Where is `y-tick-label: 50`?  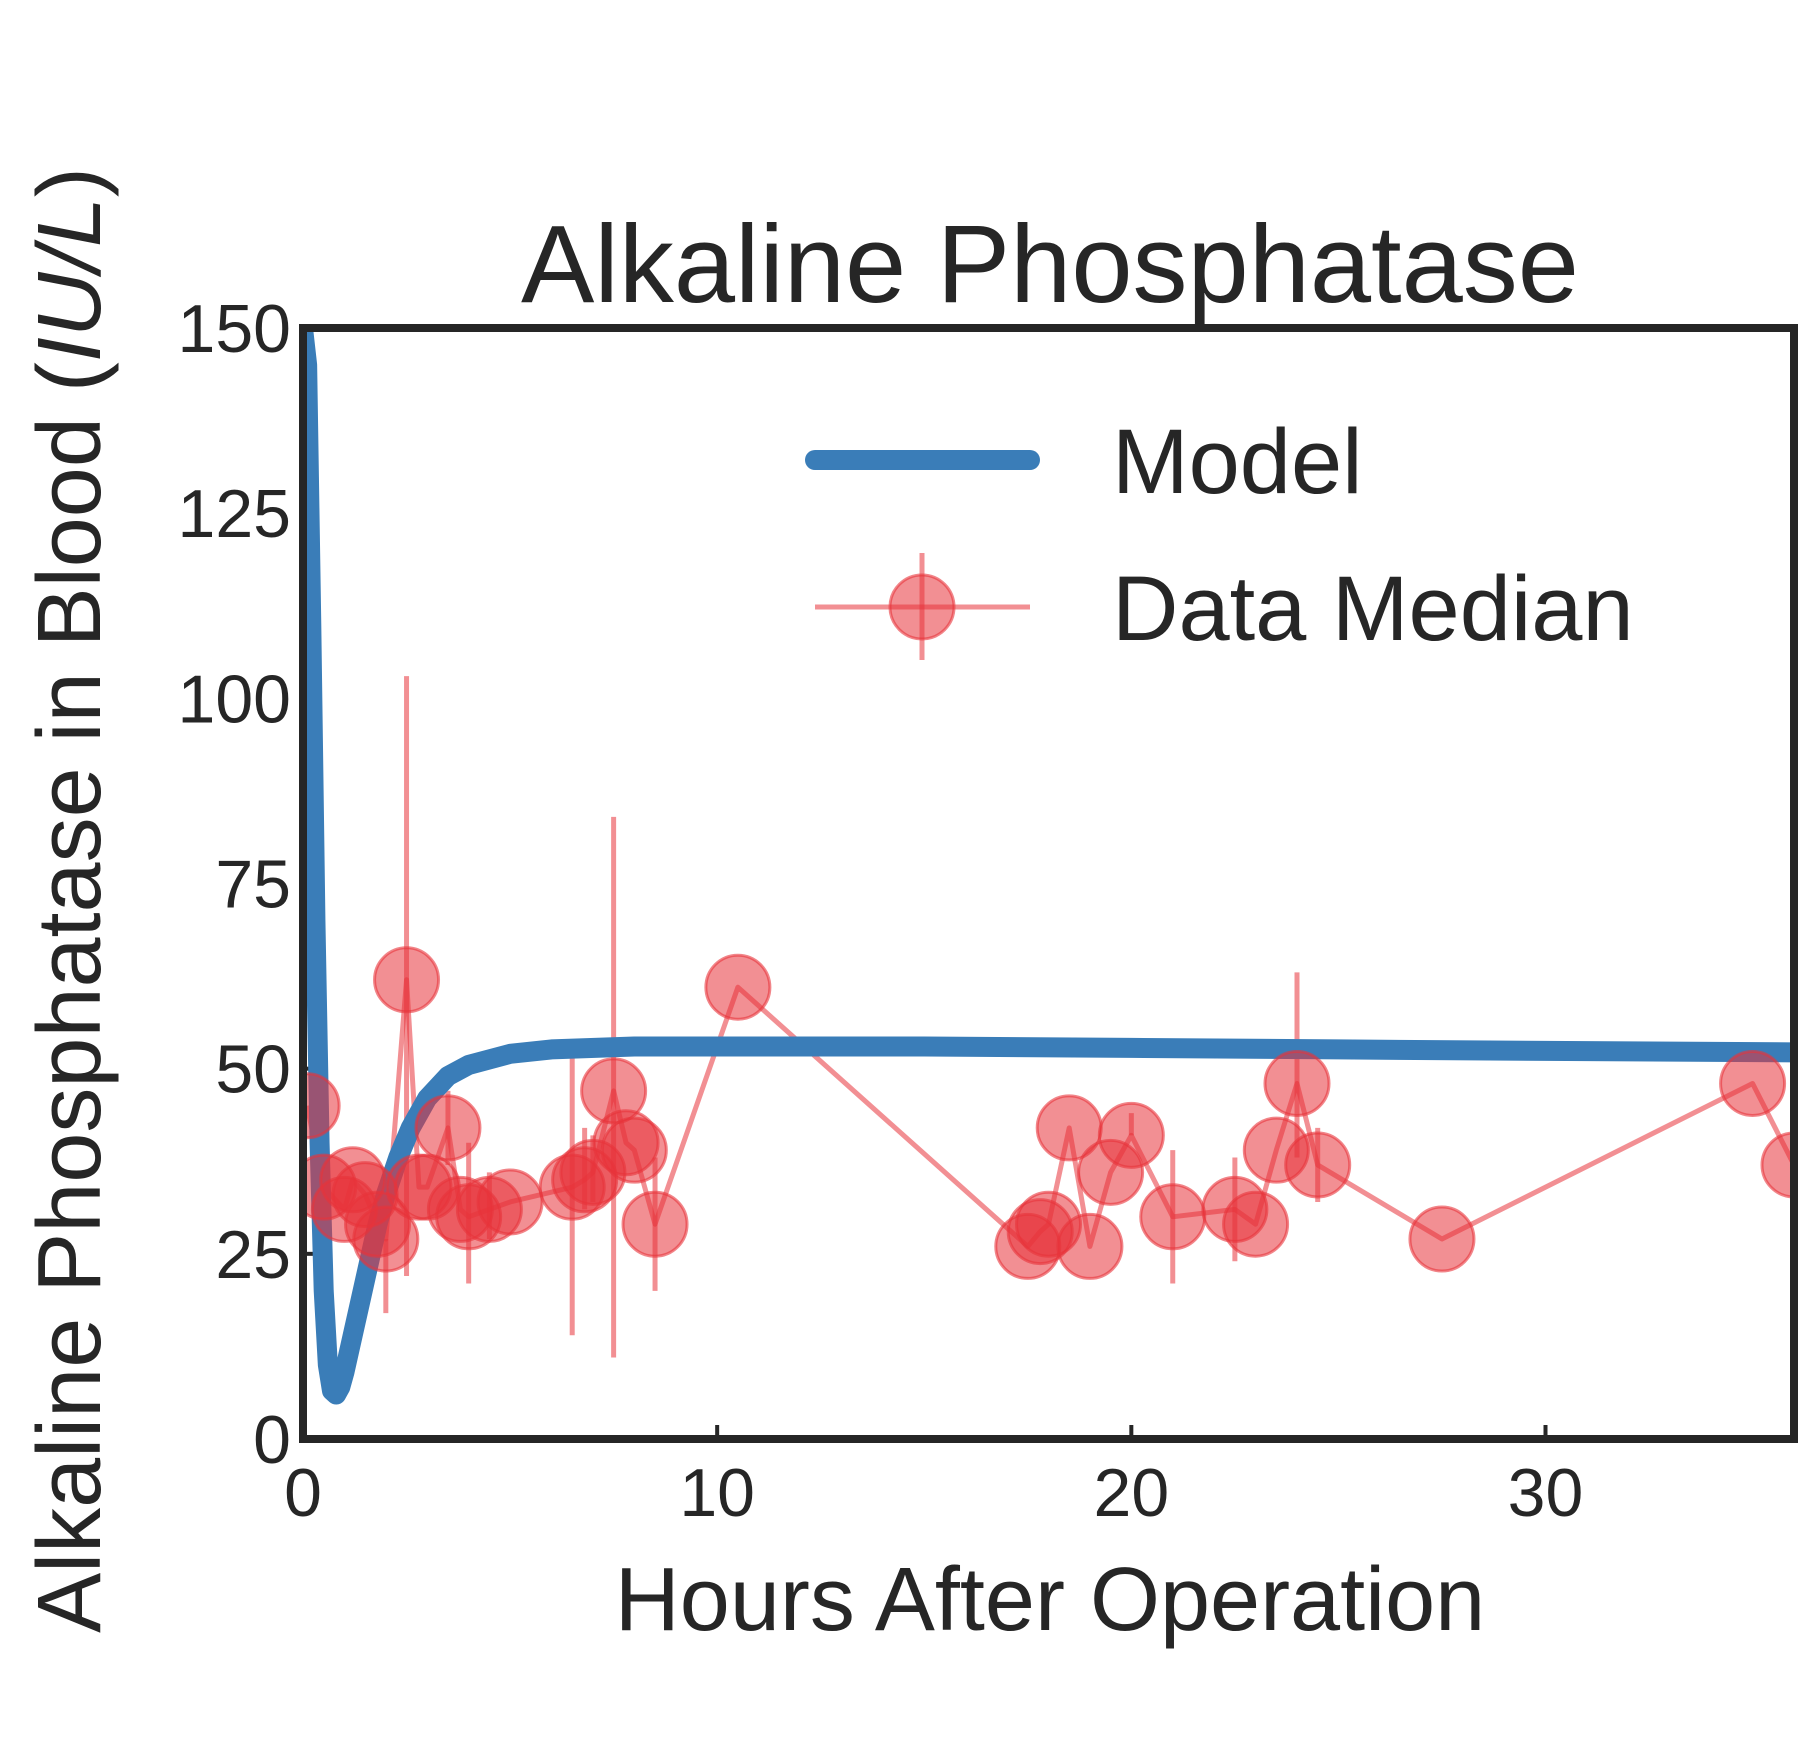 y-tick-label: 50 is located at coordinates (253, 1070).